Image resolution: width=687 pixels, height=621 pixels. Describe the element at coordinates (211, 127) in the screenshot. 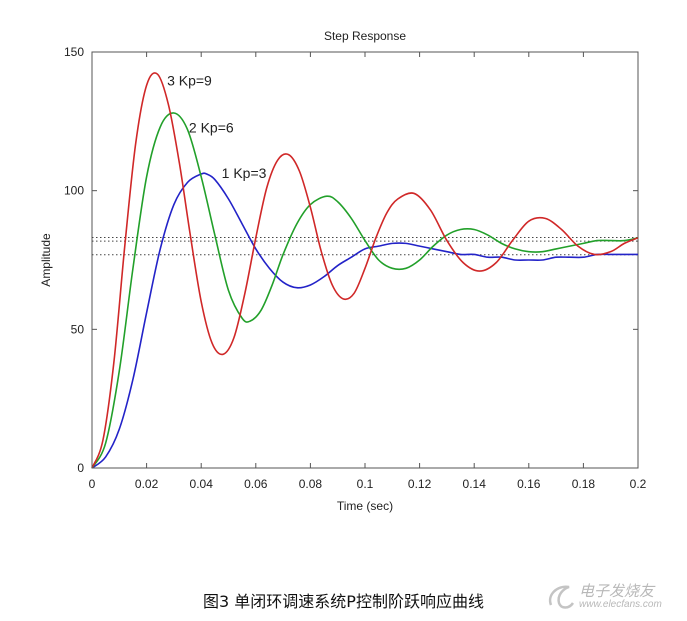

I see `series-label-2: 2 Kp=6` at that location.